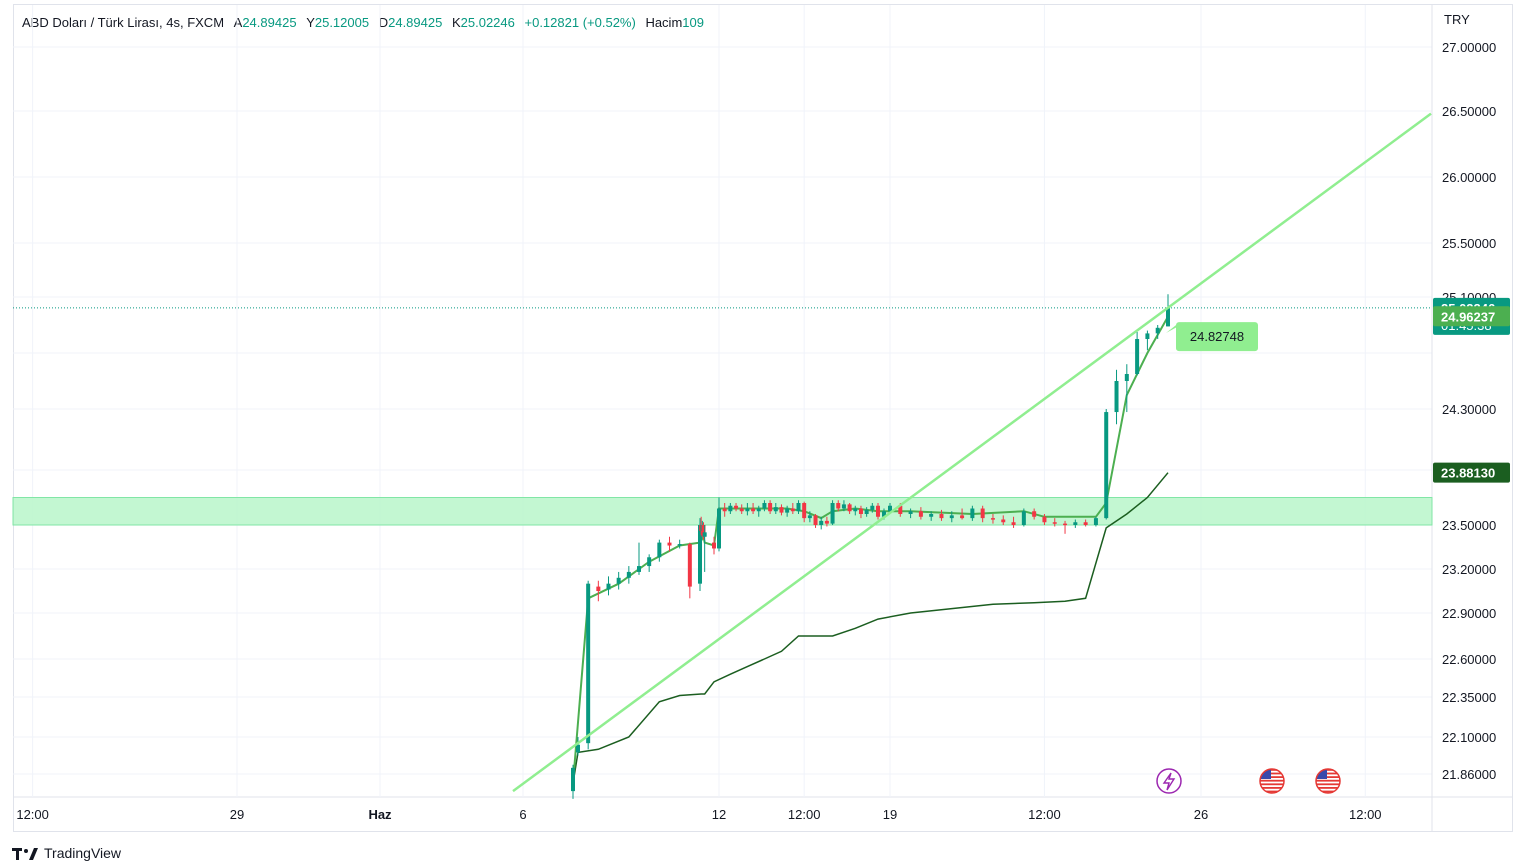 The image size is (1527, 863). What do you see at coordinates (487, 22) in the screenshot?
I see `close-value: 25.02246` at bounding box center [487, 22].